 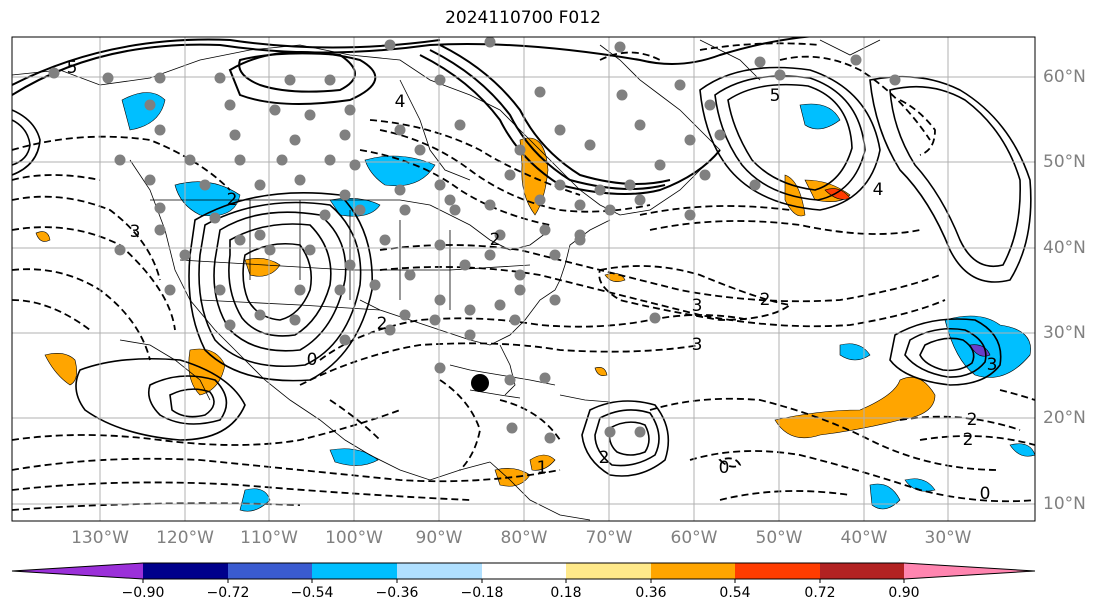 What do you see at coordinates (1064, 77) in the screenshot?
I see `lat-label: 60°N` at bounding box center [1064, 77].